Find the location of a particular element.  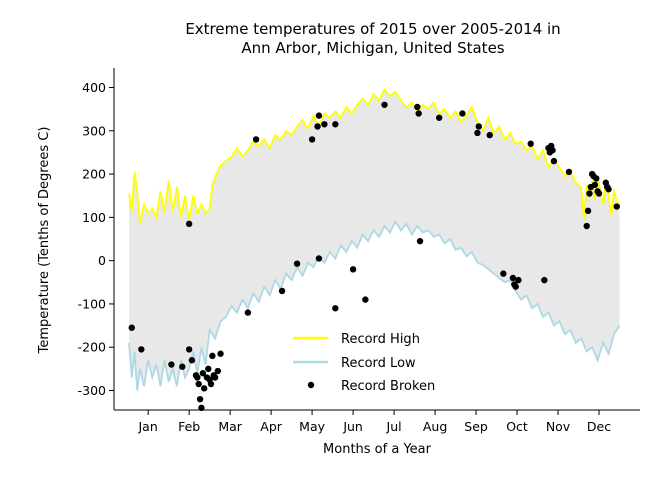

legend-broken-label: Record Broken is located at coordinates (388, 386).